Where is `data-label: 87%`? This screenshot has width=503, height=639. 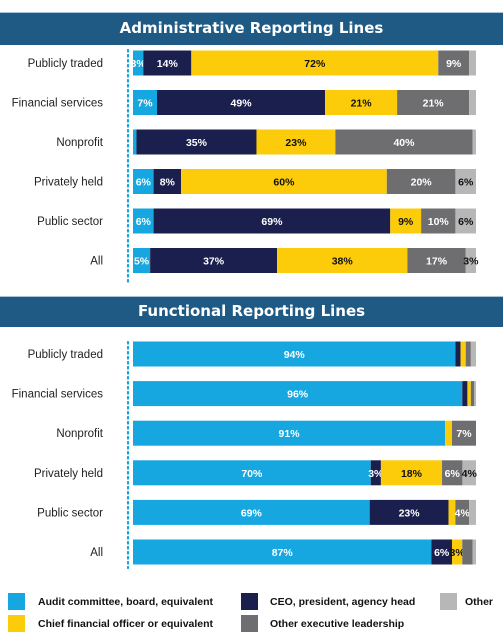 data-label: 87% is located at coordinates (283, 553).